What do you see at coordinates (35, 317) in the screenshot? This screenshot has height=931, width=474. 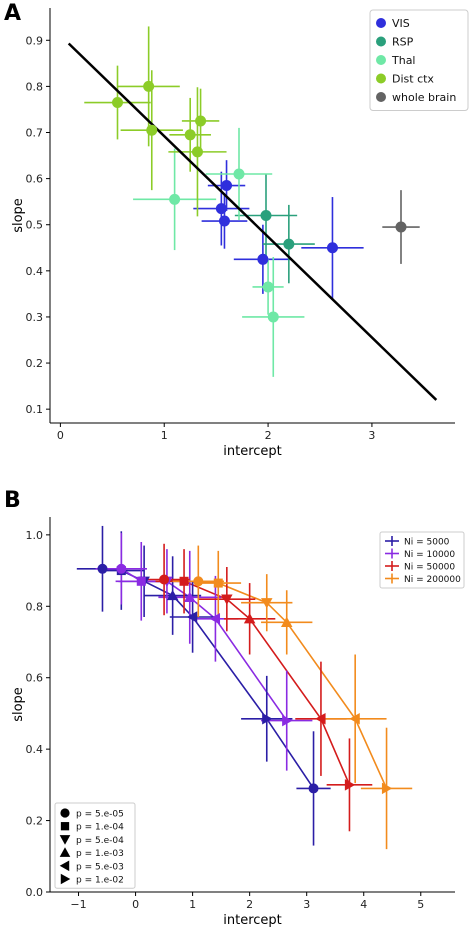 I see `panel-a-y-tick-label: 0.3` at bounding box center [35, 317].